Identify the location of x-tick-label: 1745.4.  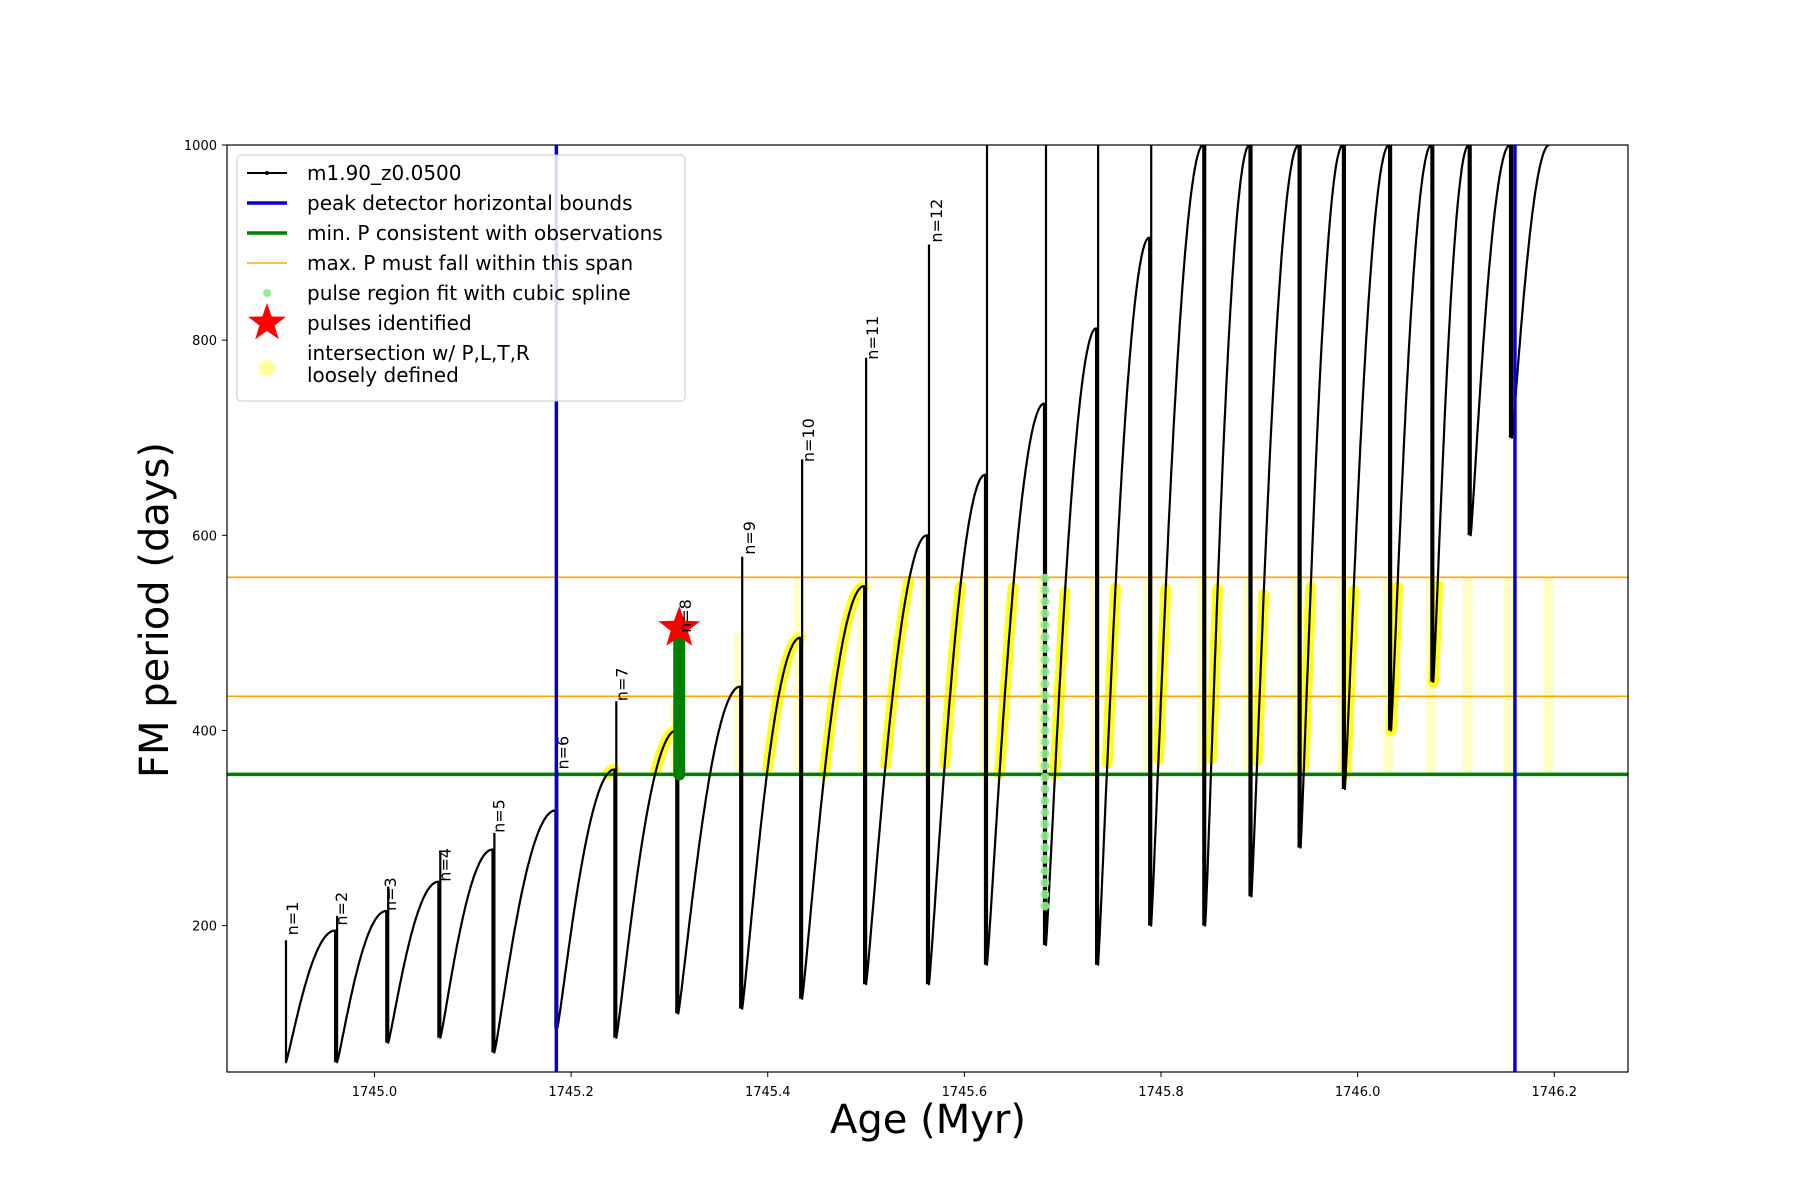
(768, 1092).